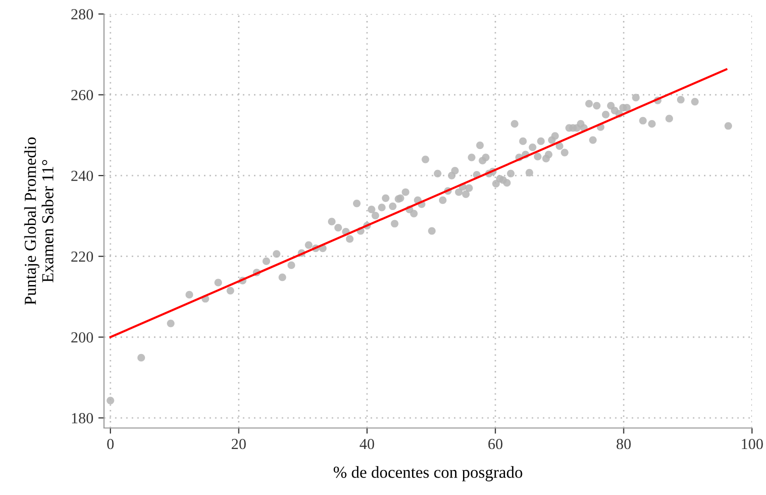 The width and height of the screenshot is (766, 495). Describe the element at coordinates (82, 256) in the screenshot. I see `y-tick-label: 220` at that location.